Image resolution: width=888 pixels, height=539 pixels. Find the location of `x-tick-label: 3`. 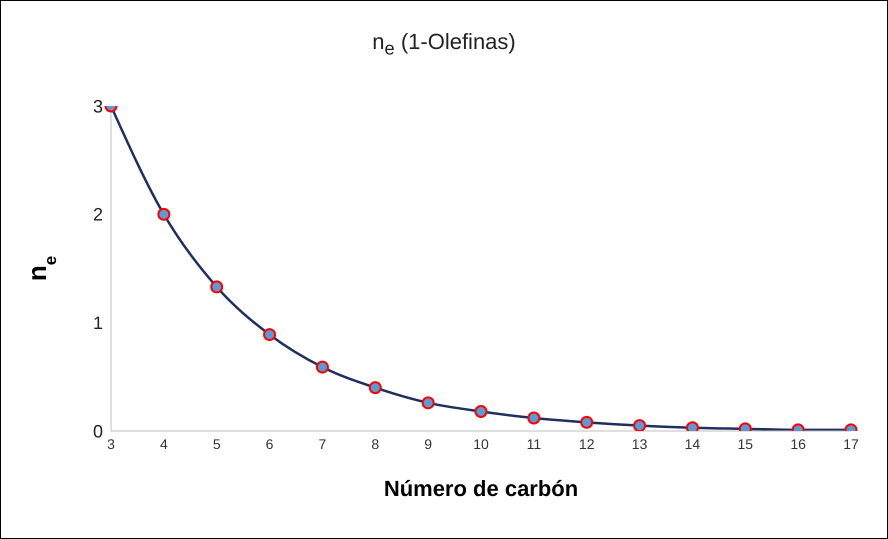

x-tick-label: 3 is located at coordinates (111, 444).